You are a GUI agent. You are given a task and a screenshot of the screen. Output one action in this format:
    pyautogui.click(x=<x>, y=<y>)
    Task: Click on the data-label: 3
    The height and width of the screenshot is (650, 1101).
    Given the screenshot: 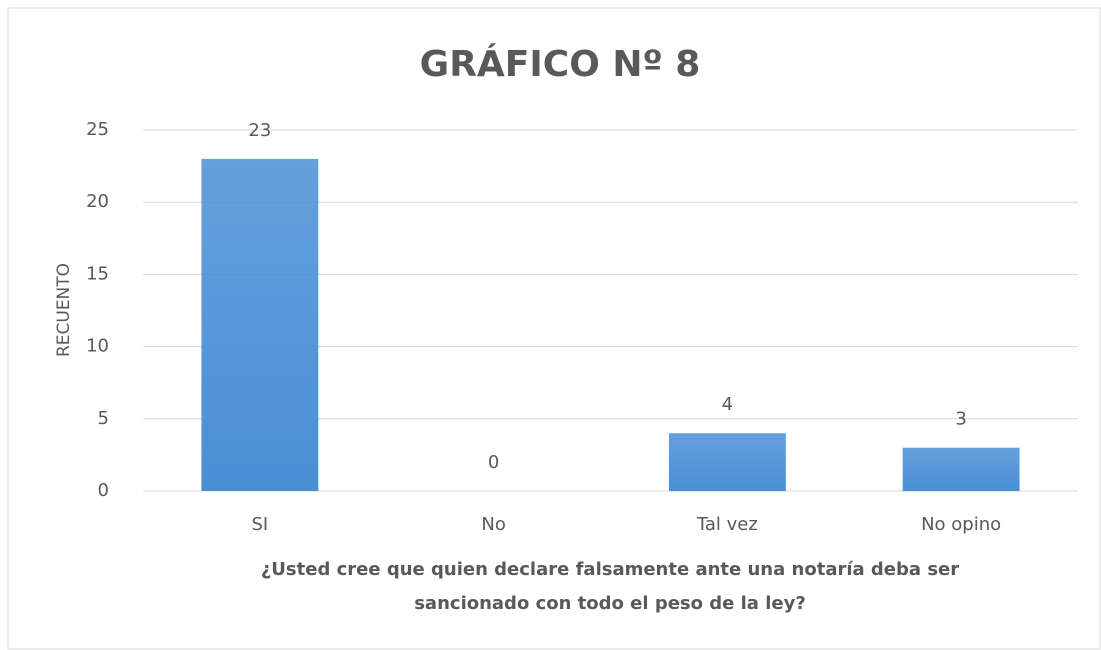 What is the action you would take?
    pyautogui.click(x=960, y=419)
    